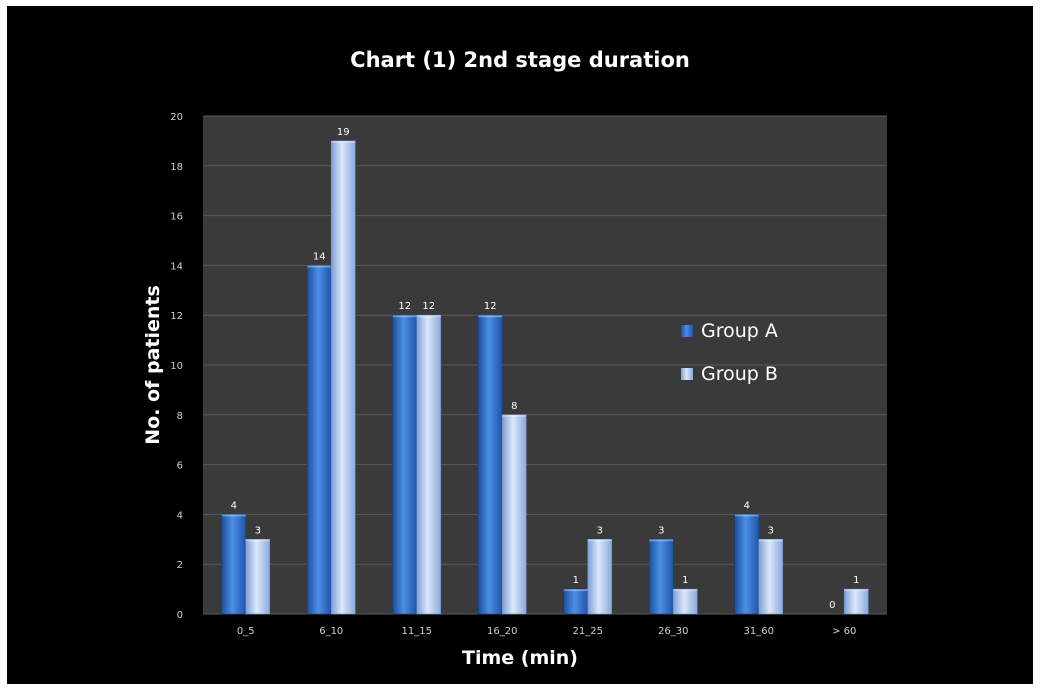 Image resolution: width=1040 pixels, height=691 pixels. What do you see at coordinates (502, 631) in the screenshot?
I see `x-tick-label: 16_20` at bounding box center [502, 631].